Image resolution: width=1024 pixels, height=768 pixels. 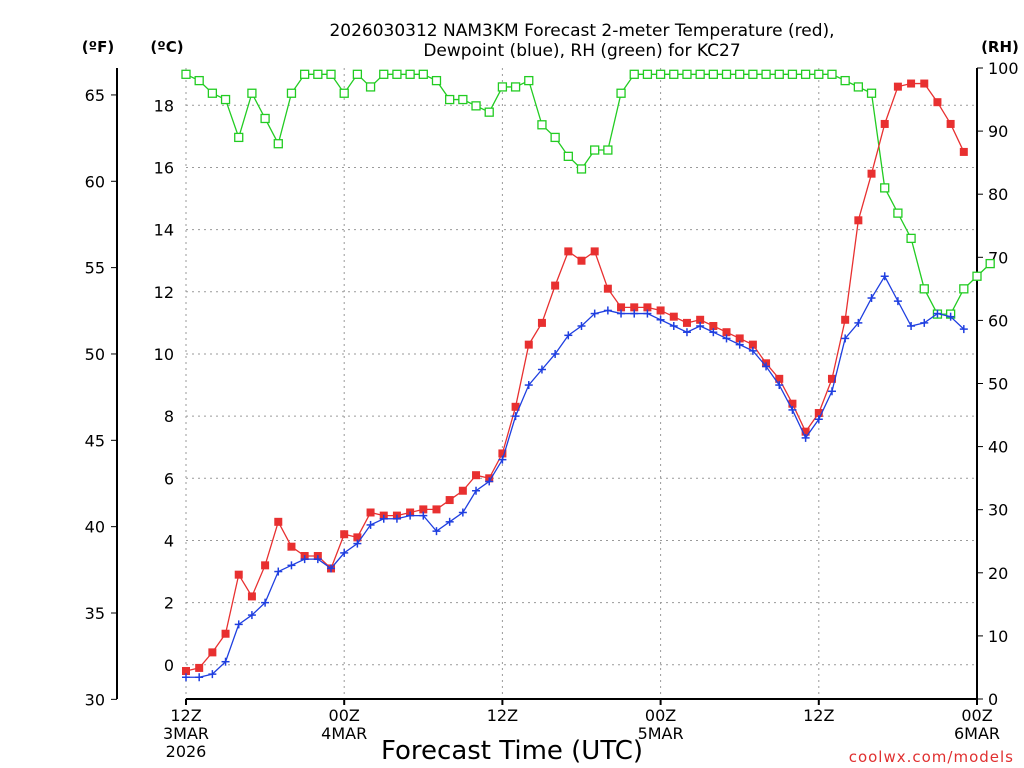 I want to click on fahrenheit-unit-label: (ºF), so click(x=98, y=47).